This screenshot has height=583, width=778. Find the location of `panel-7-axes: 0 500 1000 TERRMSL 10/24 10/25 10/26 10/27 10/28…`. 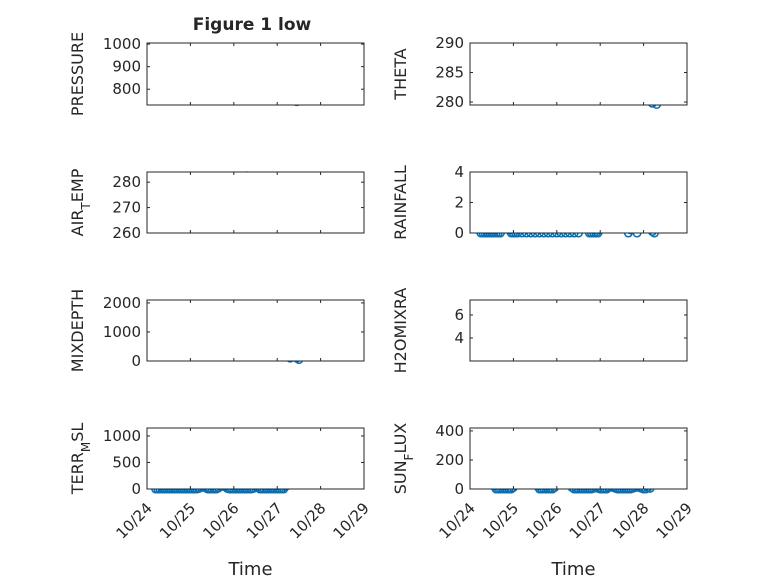

panel-7-axes: 0 500 1000 TERRMSL 10/24 10/25 10/26 10/27 10/28… is located at coordinates (220, 501).